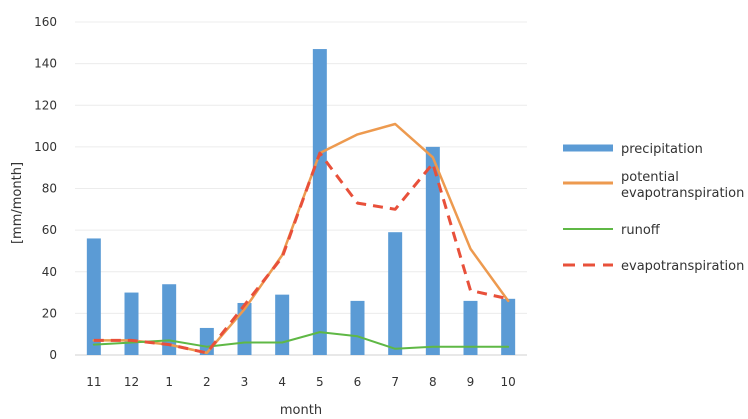 This screenshot has height=419, width=748. I want to click on legend-label: precipitation, so click(662, 149).